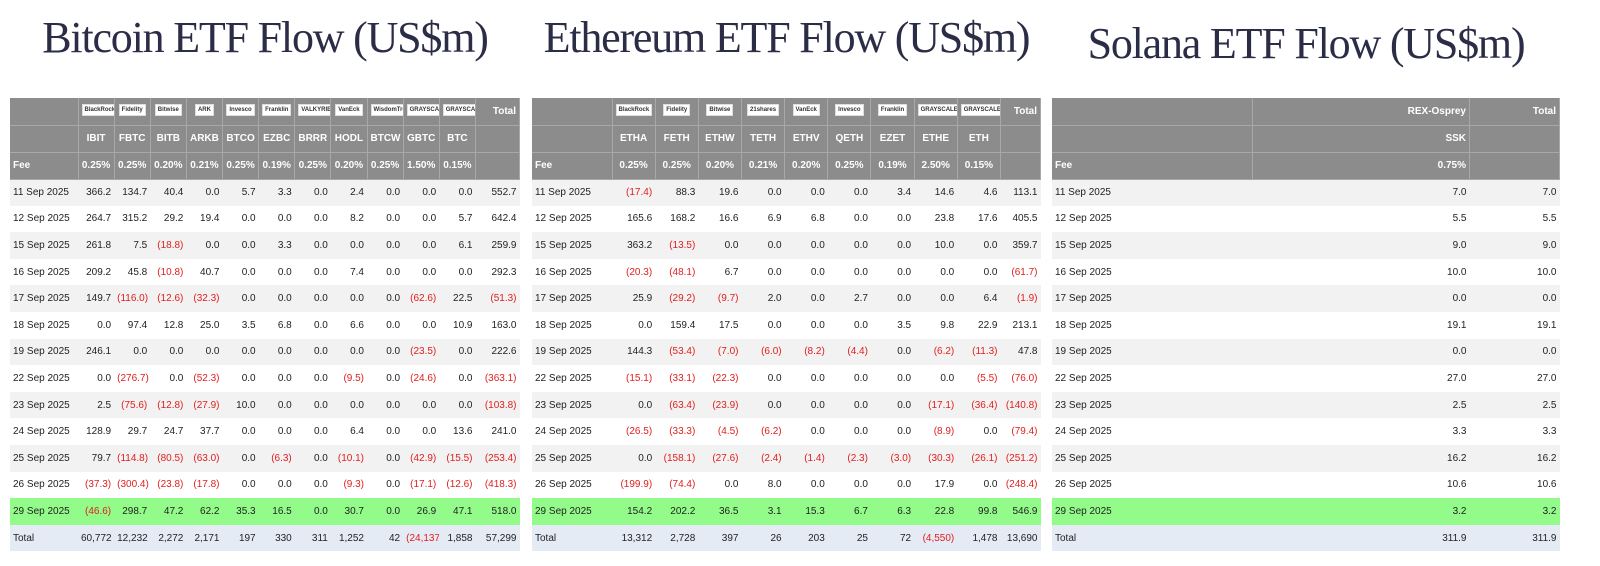 This screenshot has height=566, width=1600. What do you see at coordinates (99, 272) in the screenshot?
I see `flow-value: 209.2` at bounding box center [99, 272].